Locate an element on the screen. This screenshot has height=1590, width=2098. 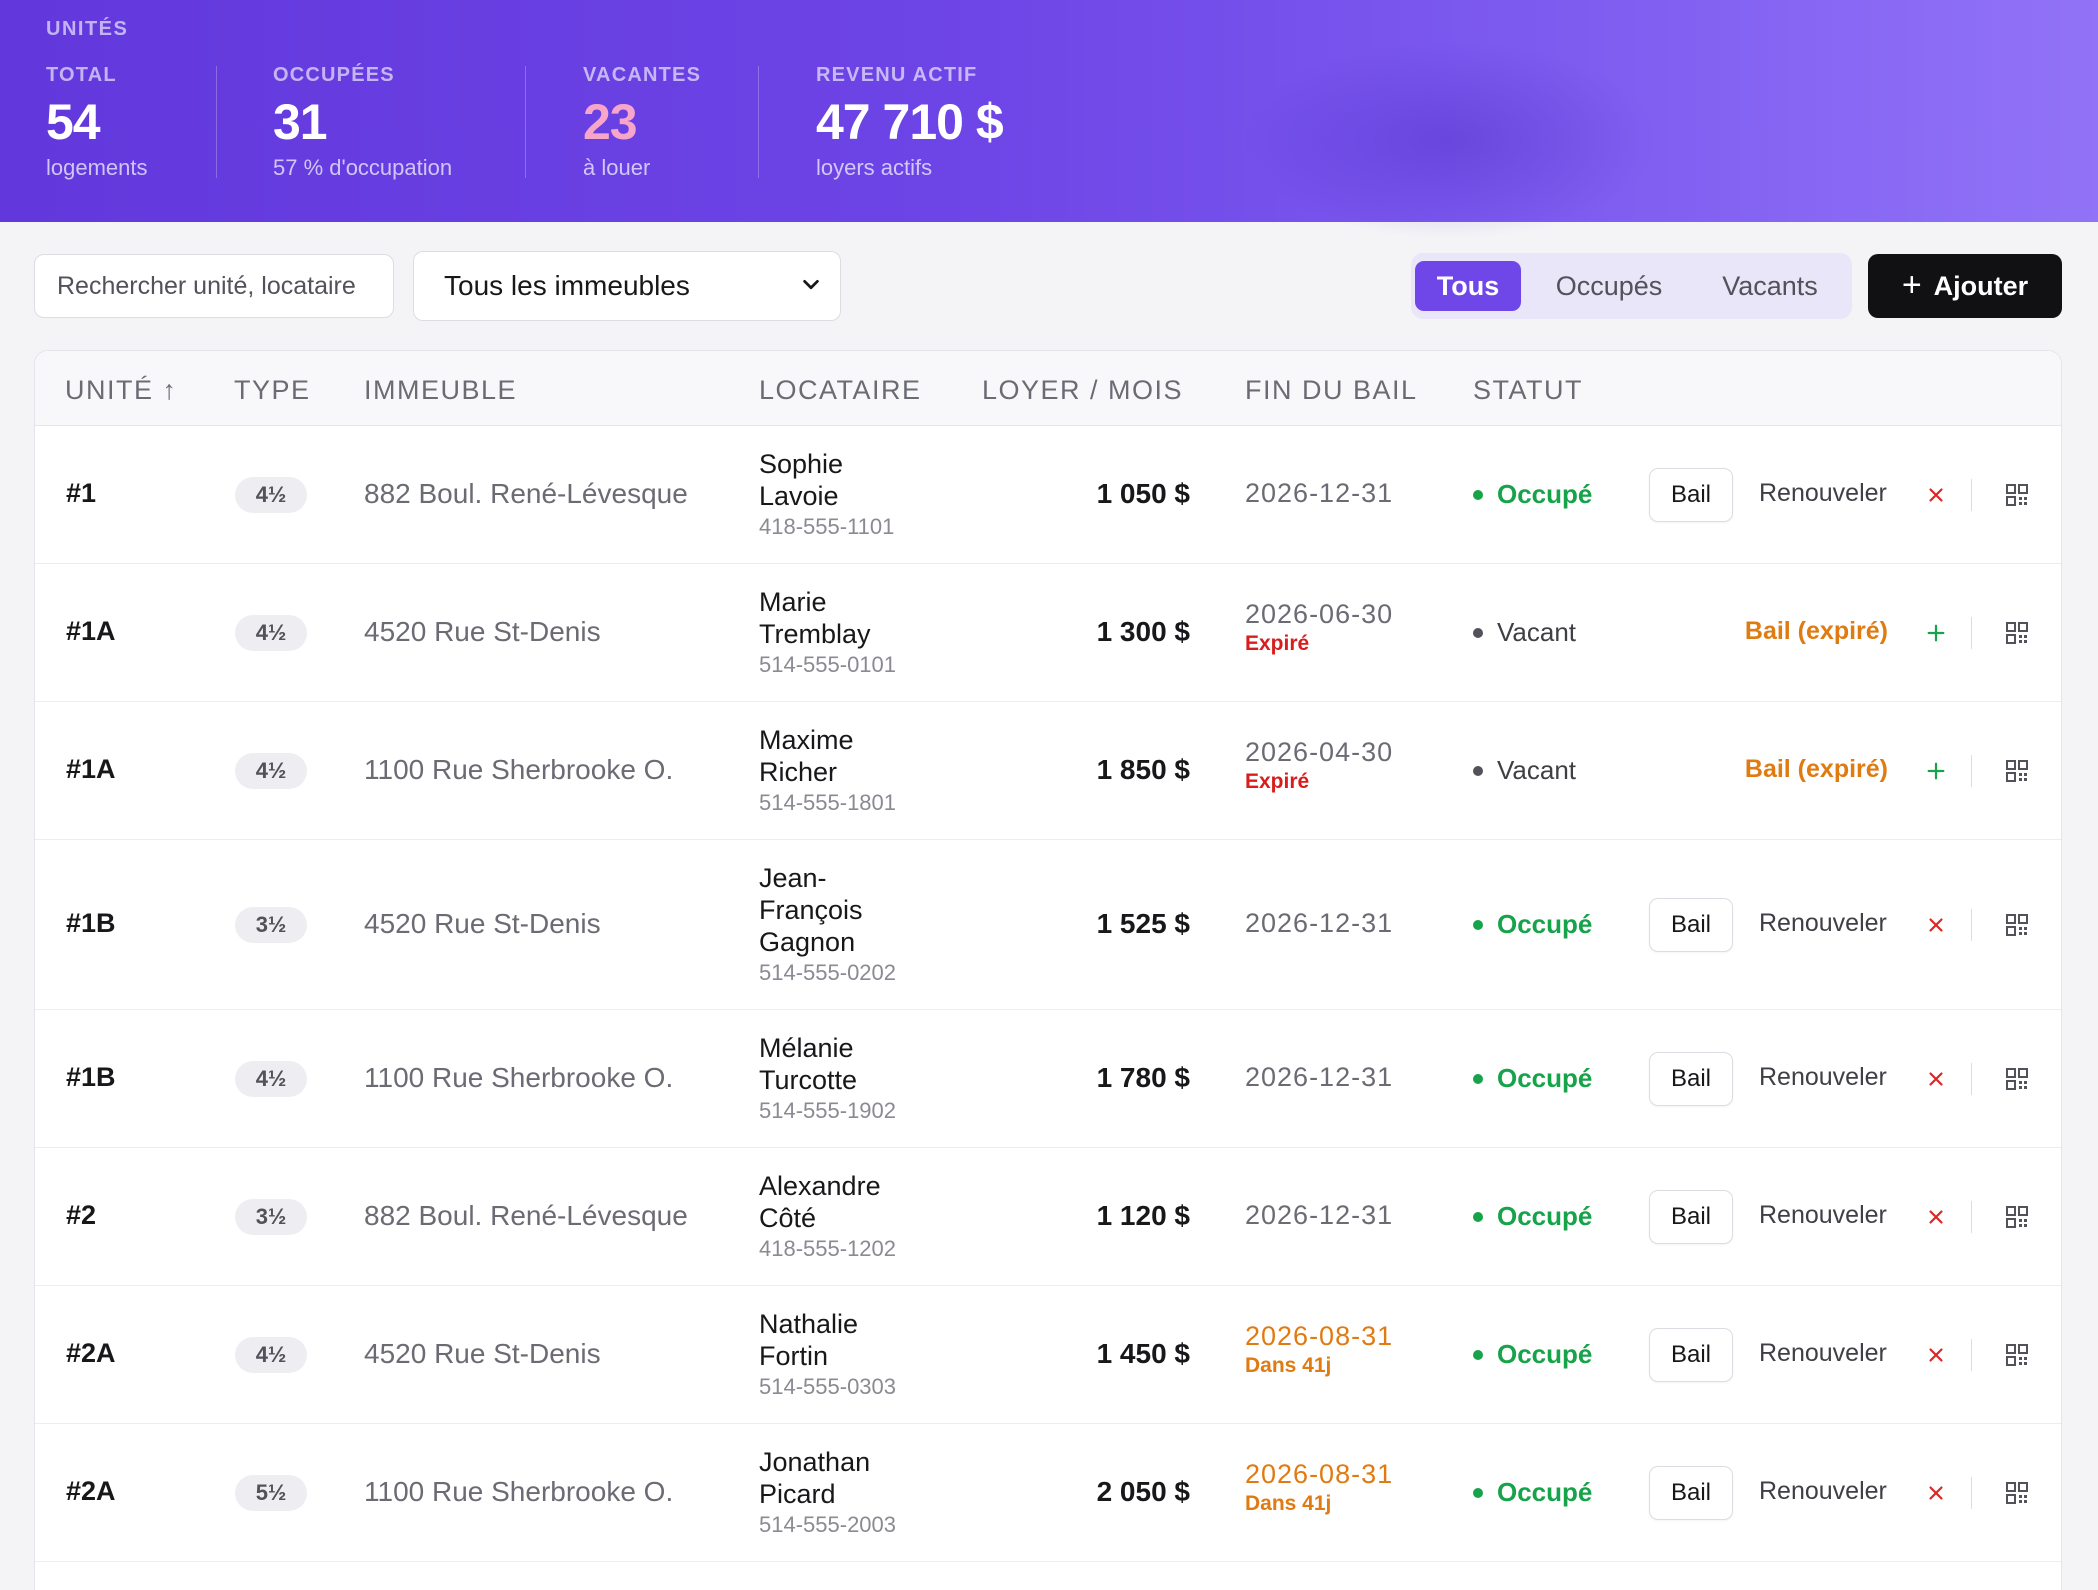
add-unit-button: + Ajouter is located at coordinates (1965, 286).